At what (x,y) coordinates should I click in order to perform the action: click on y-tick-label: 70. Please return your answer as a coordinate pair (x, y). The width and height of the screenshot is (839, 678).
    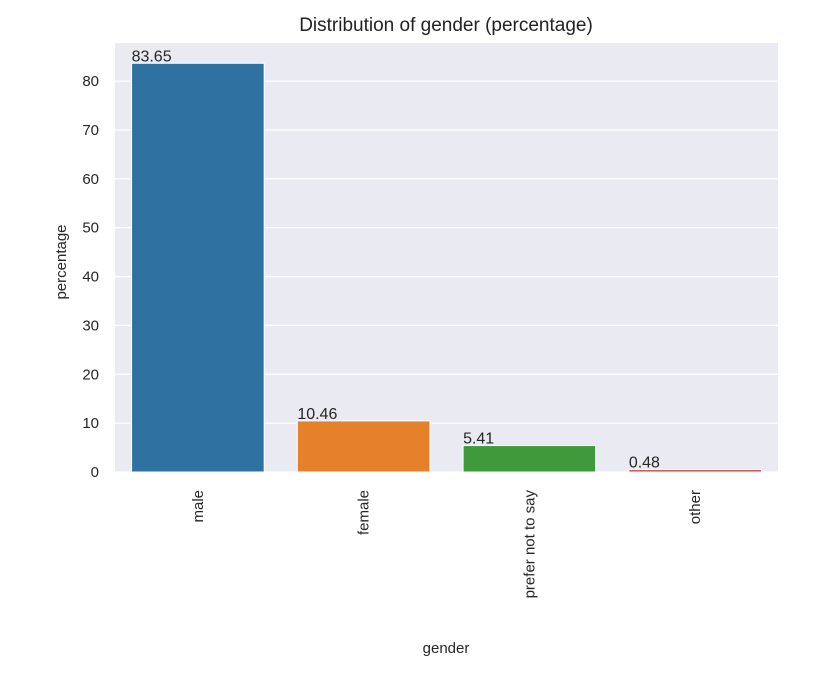
    Looking at the image, I should click on (90, 130).